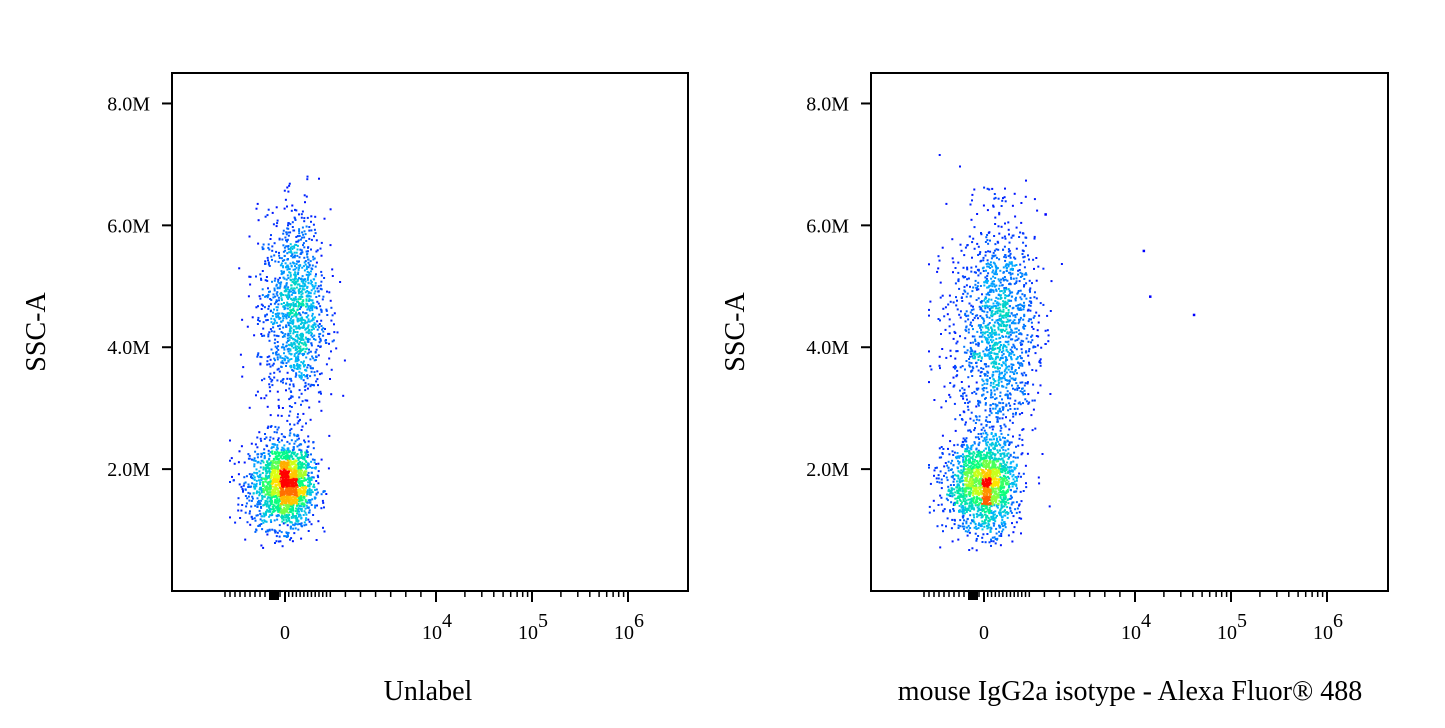  Describe the element at coordinates (128, 470) in the screenshot. I see `y-tick-label: 2.0M` at that location.